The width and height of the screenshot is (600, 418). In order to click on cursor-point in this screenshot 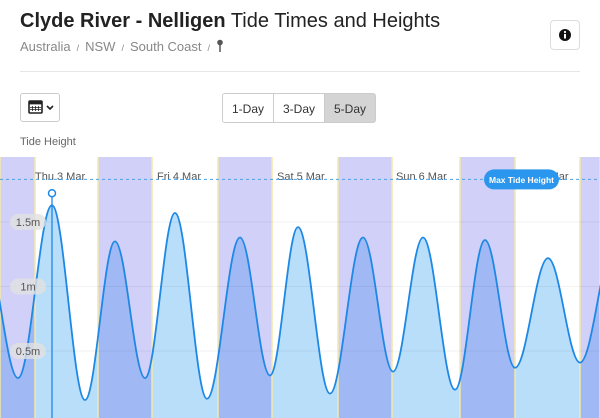, I will do `click(52, 193)`.